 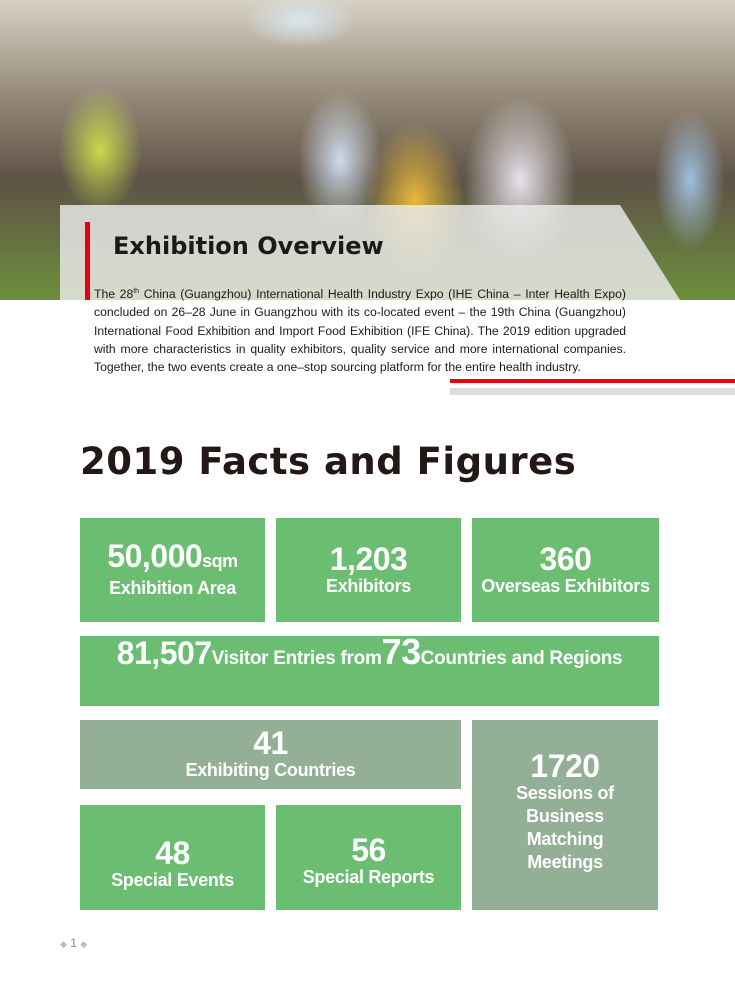 I want to click on fact-label: Exhibitors, so click(x=368, y=585).